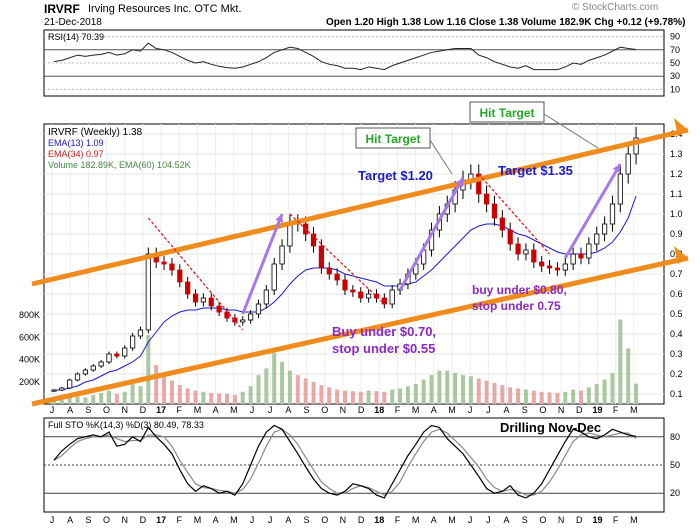 The width and height of the screenshot is (700, 530). Describe the element at coordinates (676, 194) in the screenshot. I see `price-tick-label: 1.1` at that location.